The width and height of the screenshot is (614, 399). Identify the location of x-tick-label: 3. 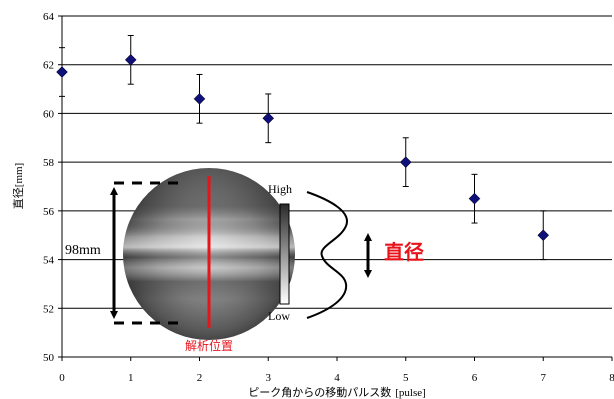
(269, 378).